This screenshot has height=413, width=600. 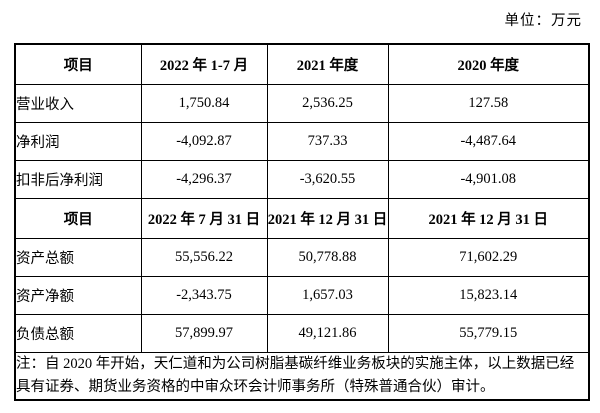 What do you see at coordinates (488, 179) in the screenshot?
I see `value-cell: -4,901.08` at bounding box center [488, 179].